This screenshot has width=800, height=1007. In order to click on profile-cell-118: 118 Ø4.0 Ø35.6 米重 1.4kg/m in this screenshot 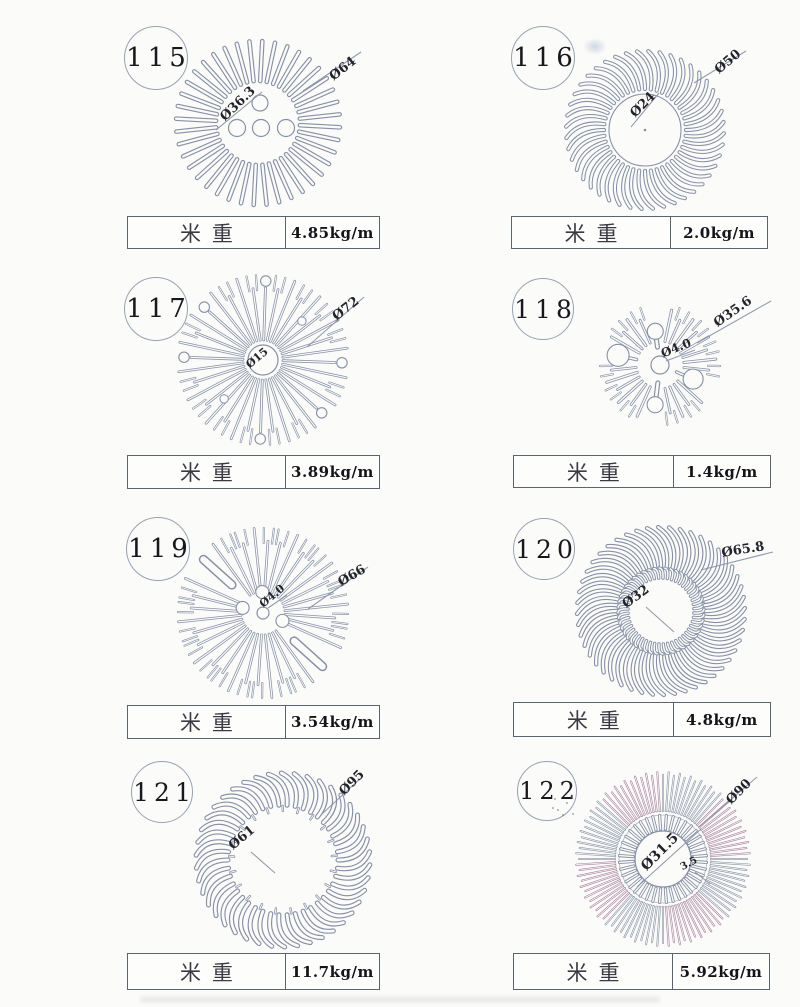, I will do `click(640, 389)`.